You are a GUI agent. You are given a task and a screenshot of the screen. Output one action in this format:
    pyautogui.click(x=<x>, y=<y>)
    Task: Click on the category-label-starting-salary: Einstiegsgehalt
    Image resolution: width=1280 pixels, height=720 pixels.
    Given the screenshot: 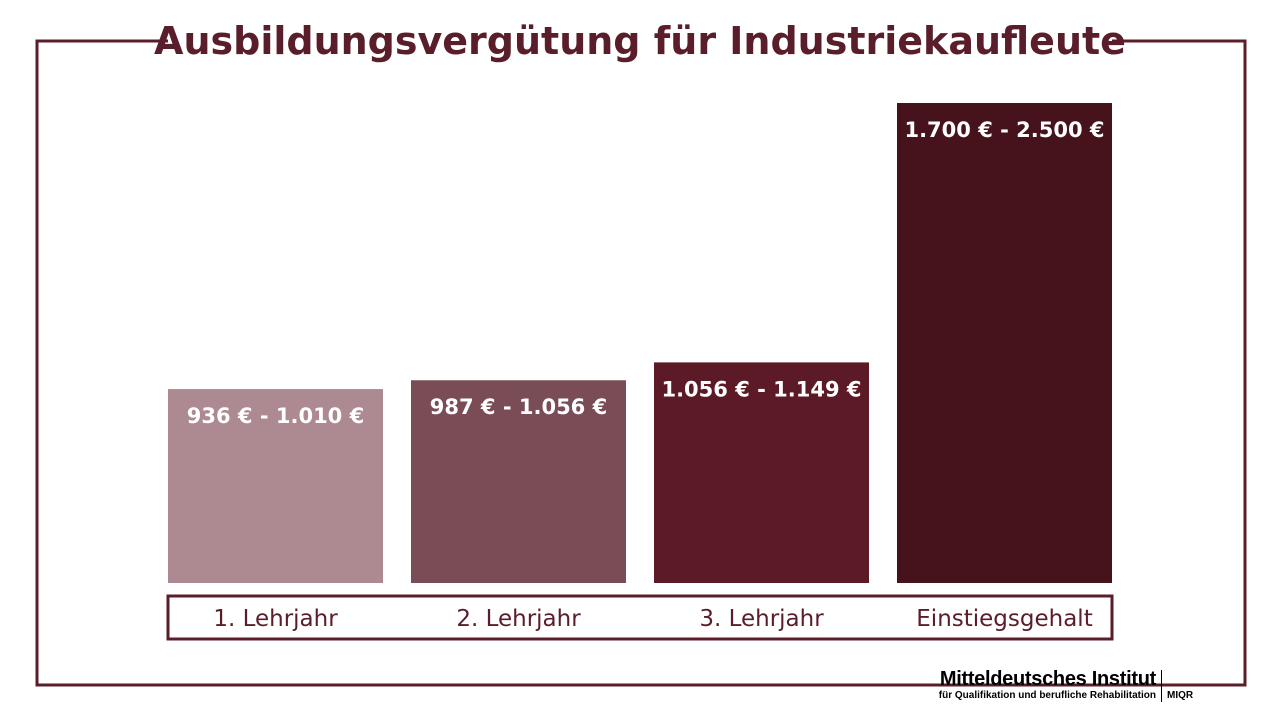 What is the action you would take?
    pyautogui.click(x=1004, y=619)
    